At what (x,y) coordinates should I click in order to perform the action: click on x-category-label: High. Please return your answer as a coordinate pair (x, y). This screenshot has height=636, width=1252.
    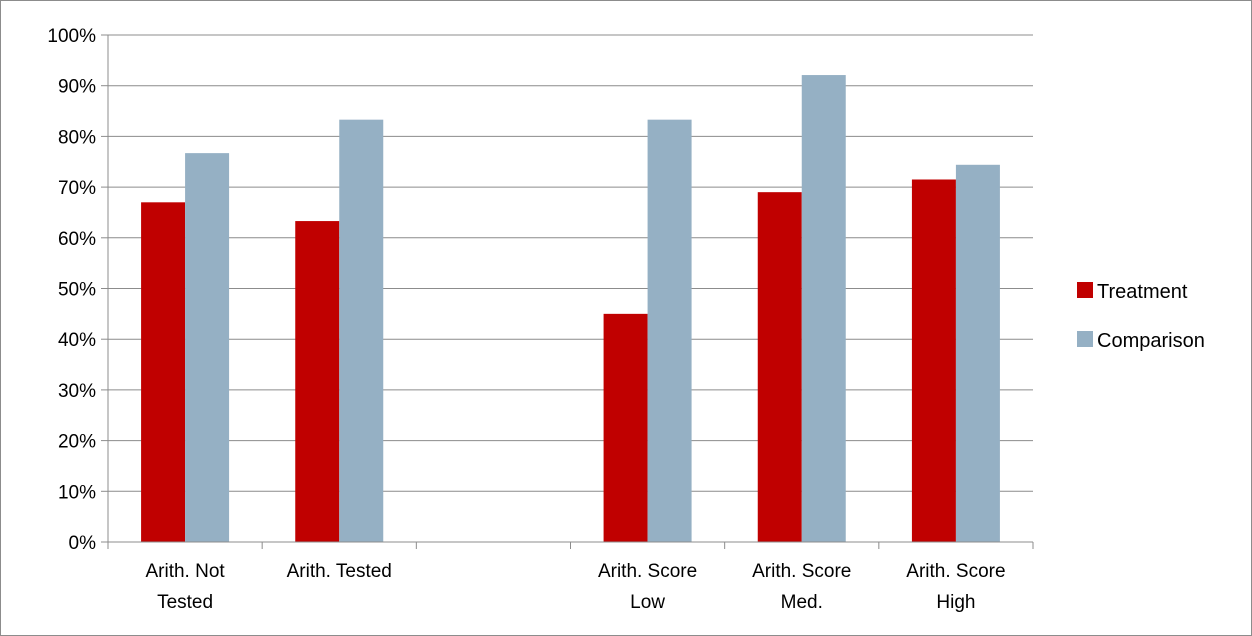
    Looking at the image, I should click on (955, 602).